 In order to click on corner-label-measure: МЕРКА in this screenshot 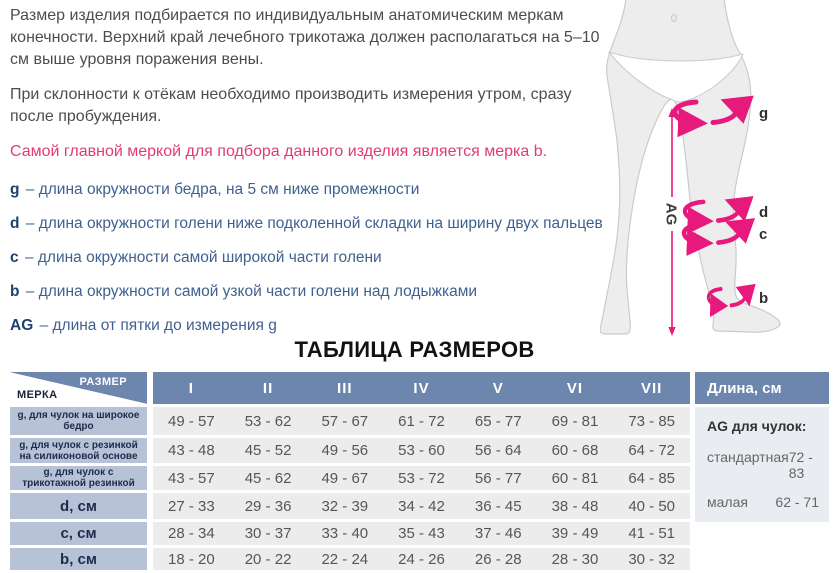, I will do `click(37, 395)`.